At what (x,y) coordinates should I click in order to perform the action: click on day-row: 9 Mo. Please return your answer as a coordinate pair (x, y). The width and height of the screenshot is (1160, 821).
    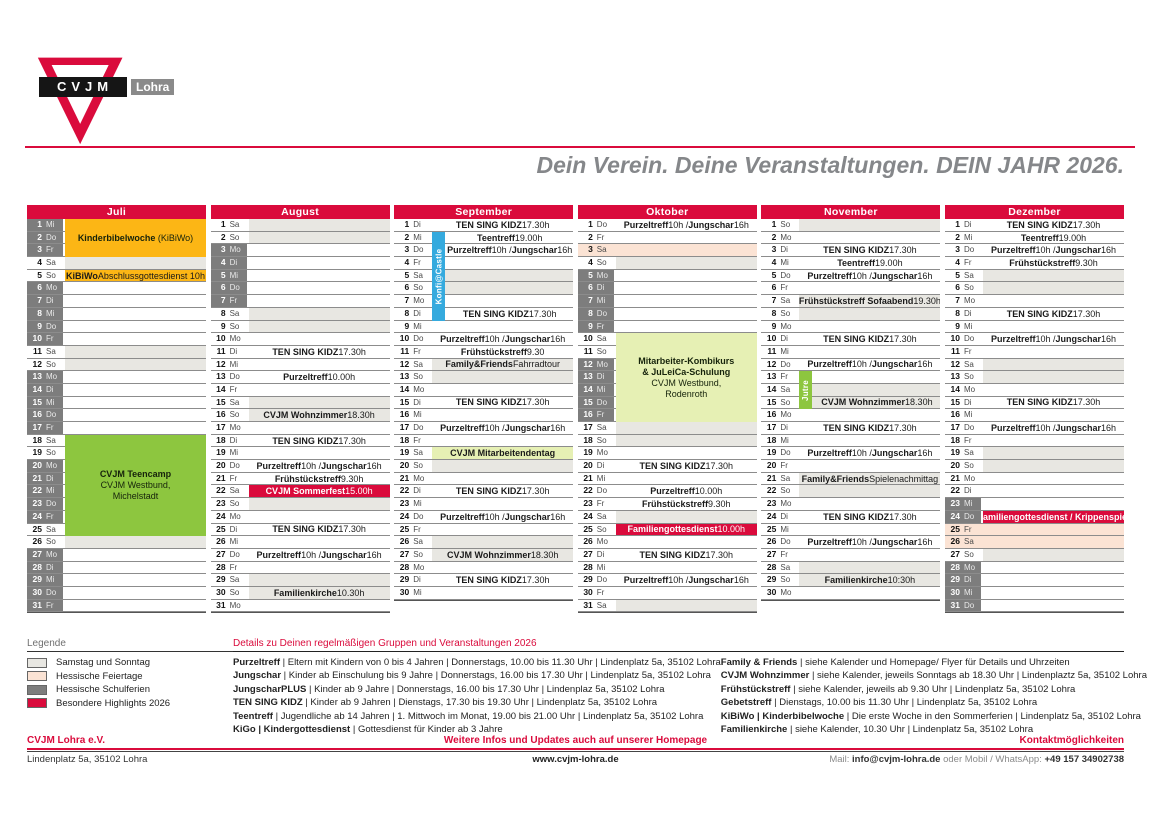
    Looking at the image, I should click on (851, 327).